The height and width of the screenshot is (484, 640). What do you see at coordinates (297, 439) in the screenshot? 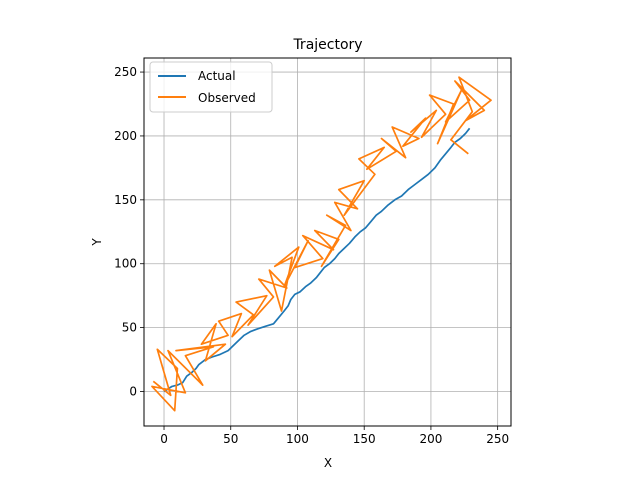
I see `x-tick-label: 100` at bounding box center [297, 439].